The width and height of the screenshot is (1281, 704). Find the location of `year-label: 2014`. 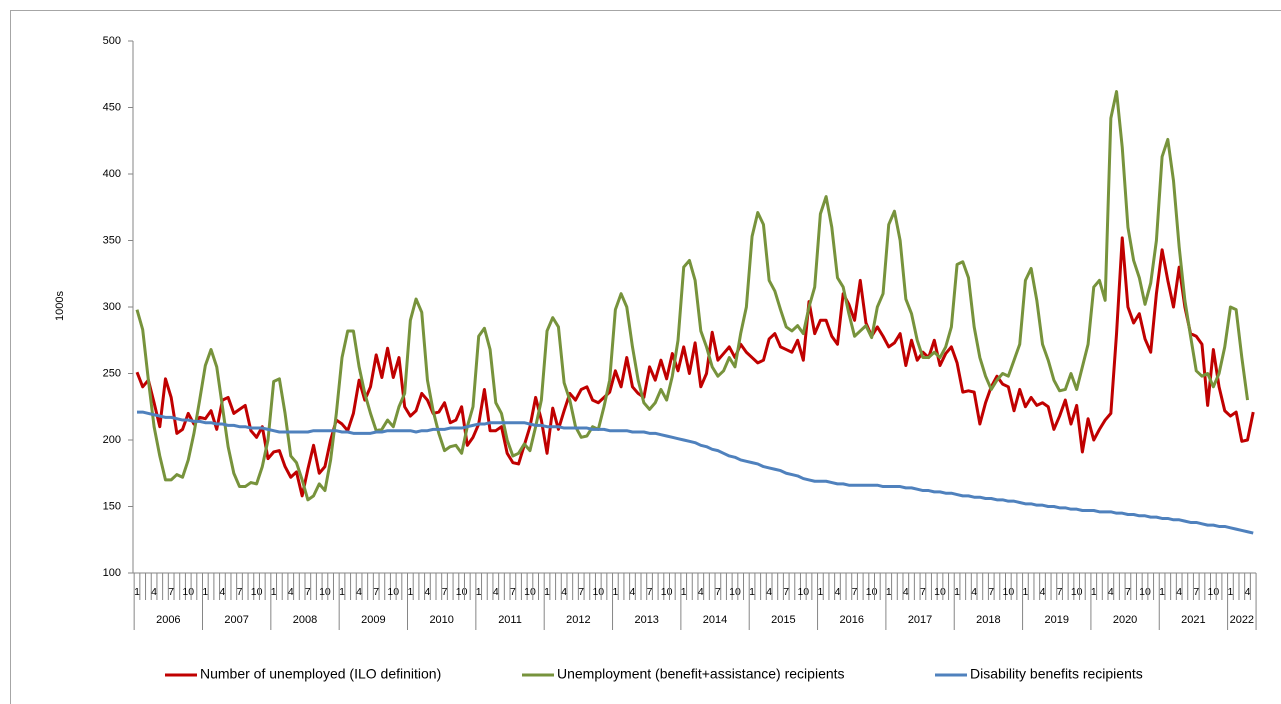

year-label: 2014 is located at coordinates (715, 620).